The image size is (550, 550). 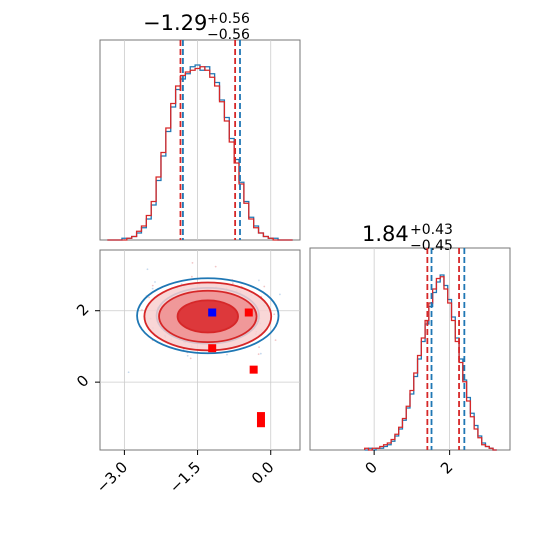 I want to click on joint-panel-x-ticks: −3.0 −1.5 0.0, so click(x=185, y=473).